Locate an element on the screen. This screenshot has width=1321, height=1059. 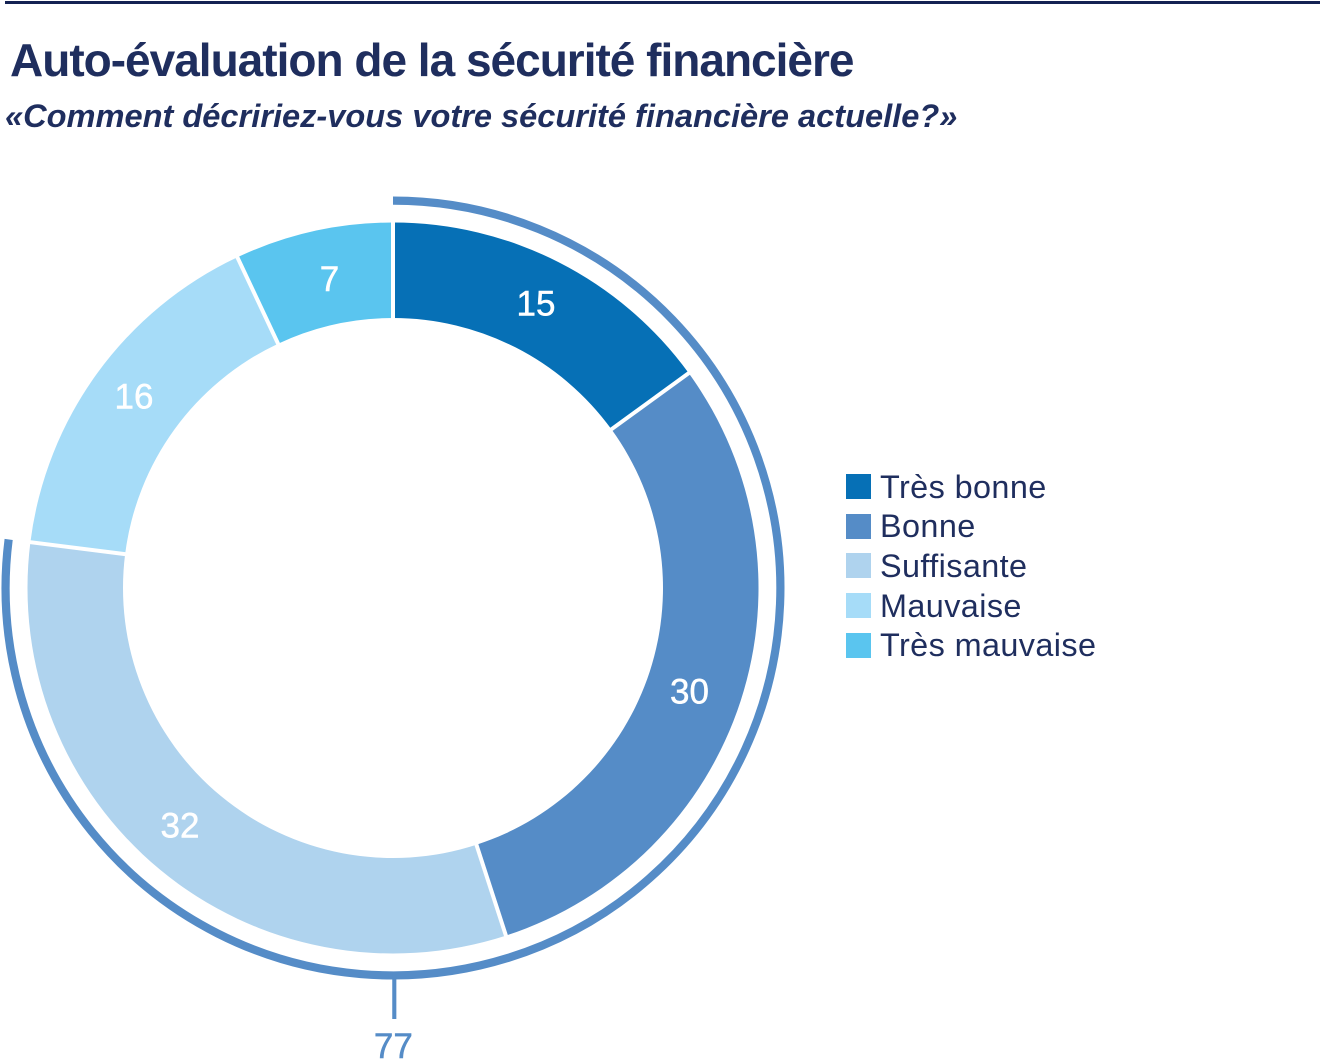
svg-text: 32 is located at coordinates (180, 826).